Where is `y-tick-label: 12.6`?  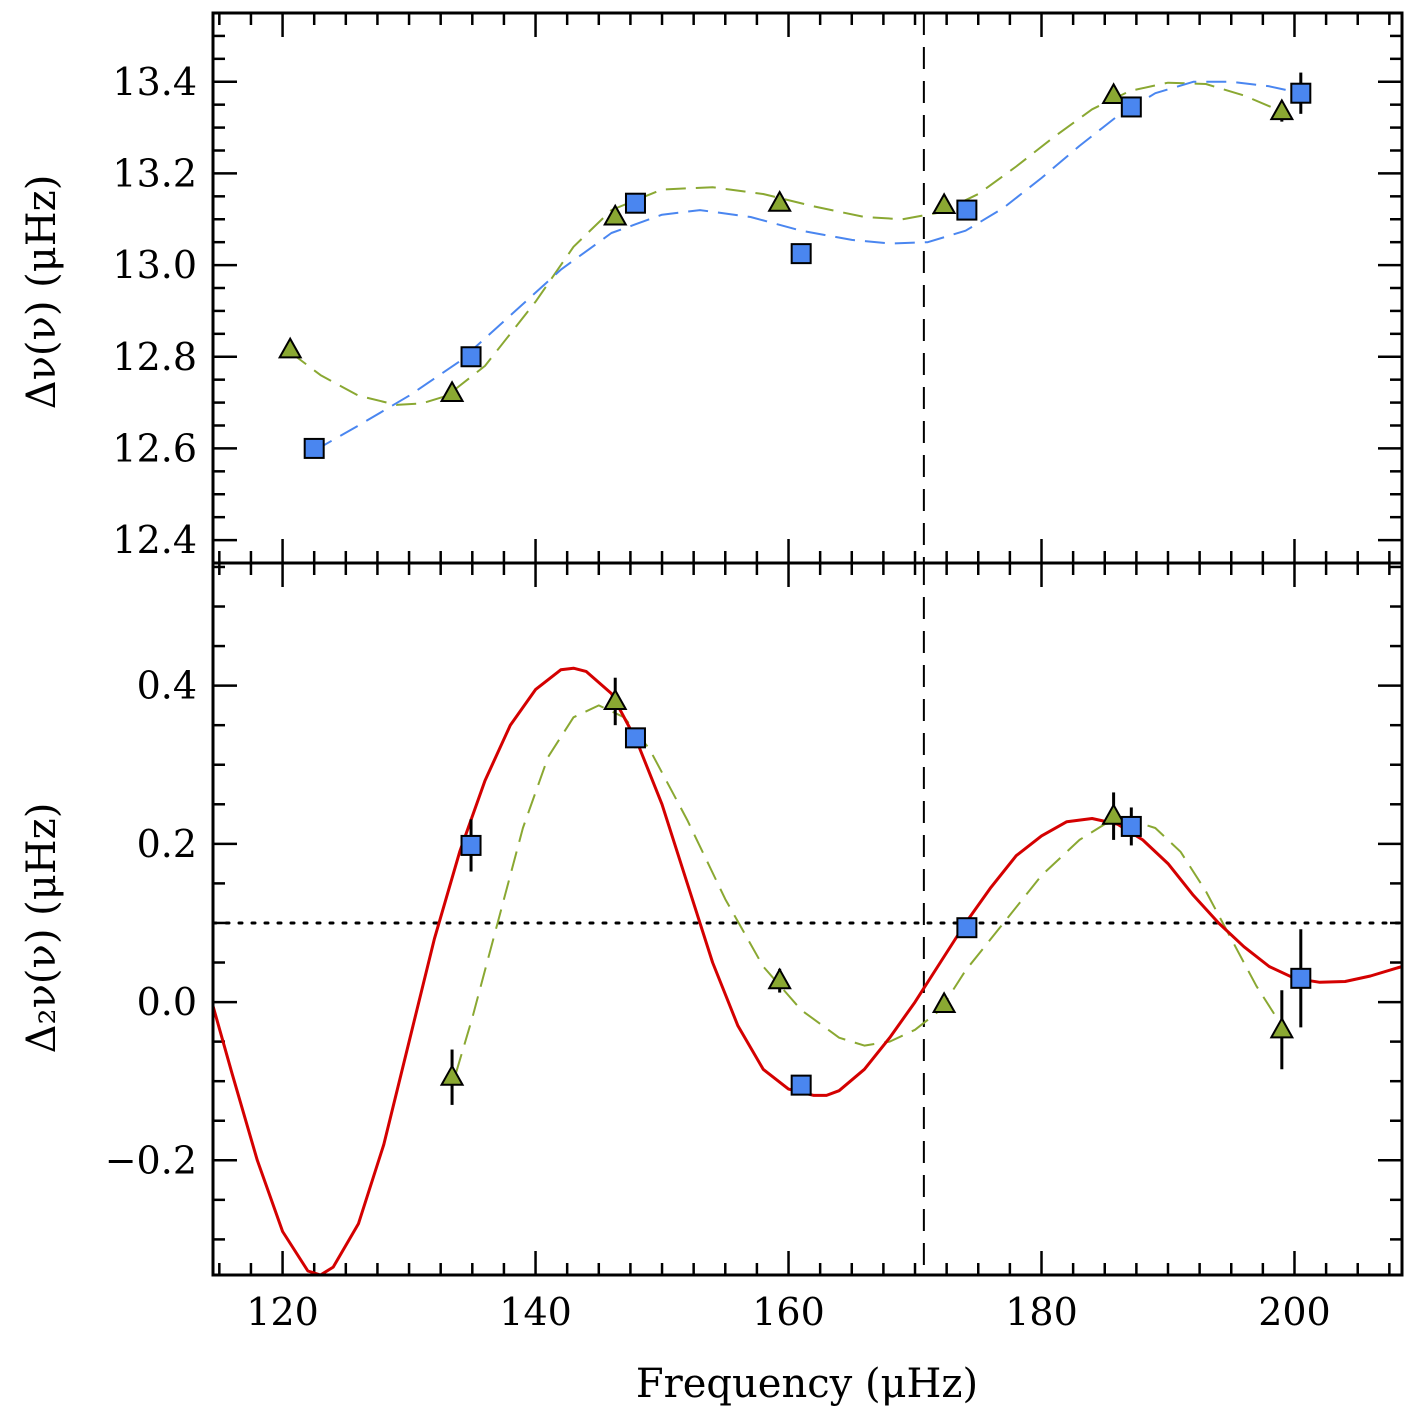
y-tick-label: 12.6 is located at coordinates (154, 448).